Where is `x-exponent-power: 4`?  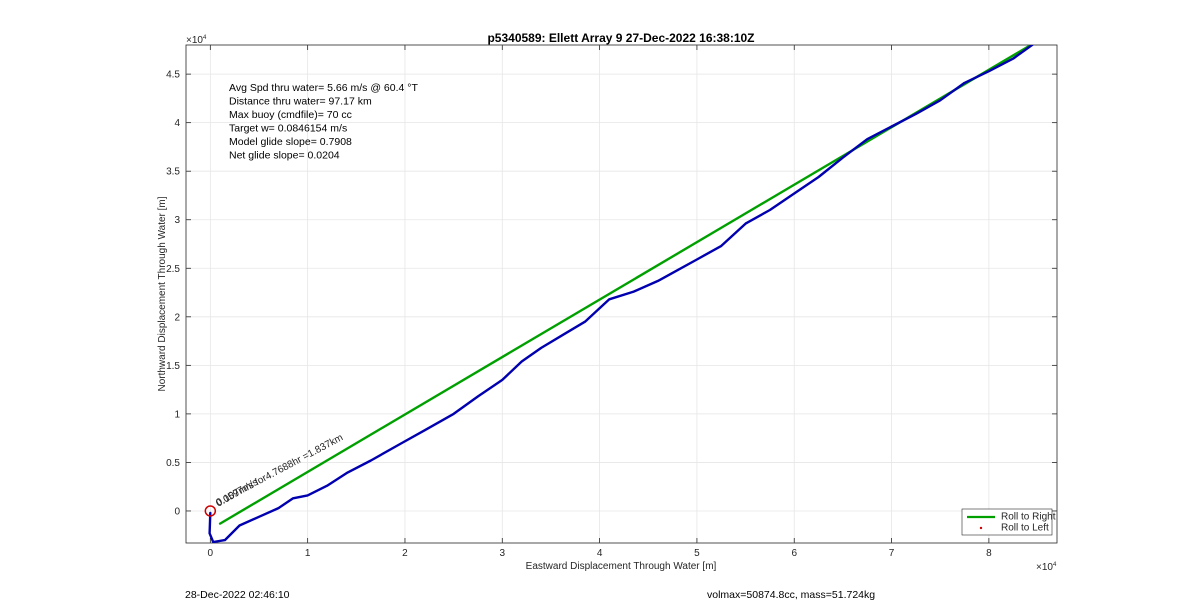
x-exponent-power: 4 is located at coordinates (1055, 565).